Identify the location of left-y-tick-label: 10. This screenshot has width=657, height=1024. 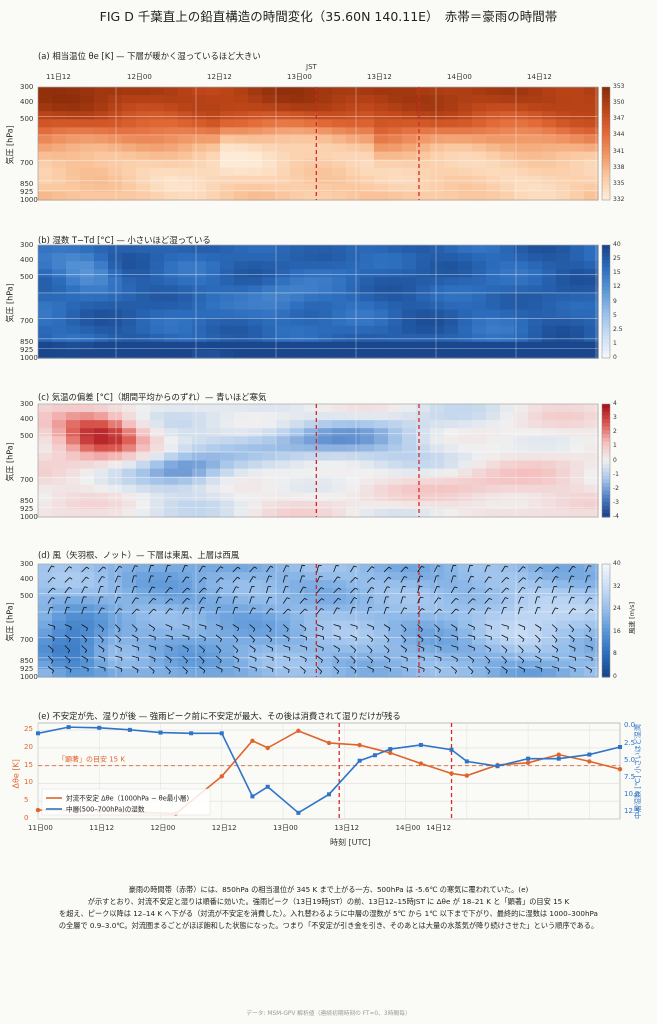
(28, 782).